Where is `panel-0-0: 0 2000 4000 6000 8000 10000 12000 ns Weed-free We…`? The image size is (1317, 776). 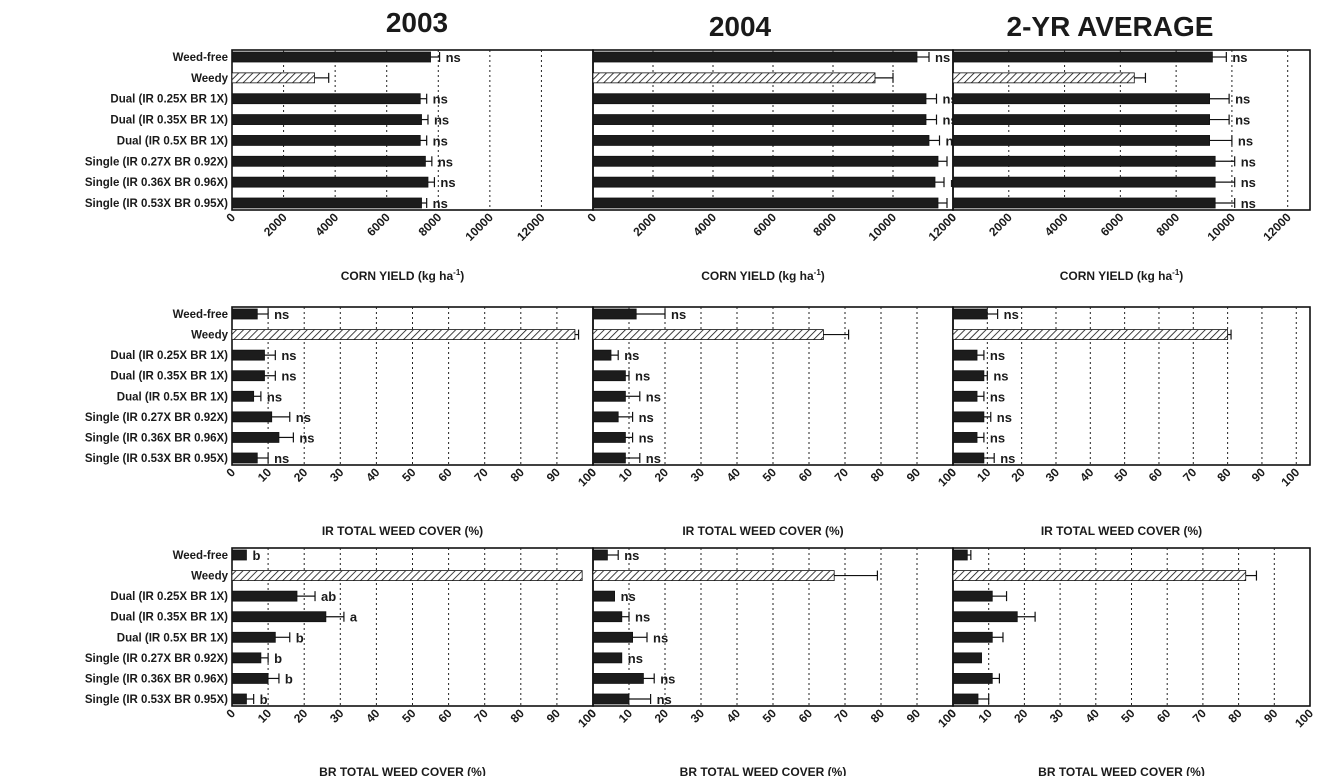 panel-0-0: 0 2000 4000 6000 8000 10000 12000 ns Weed-free We… is located at coordinates (339, 166).